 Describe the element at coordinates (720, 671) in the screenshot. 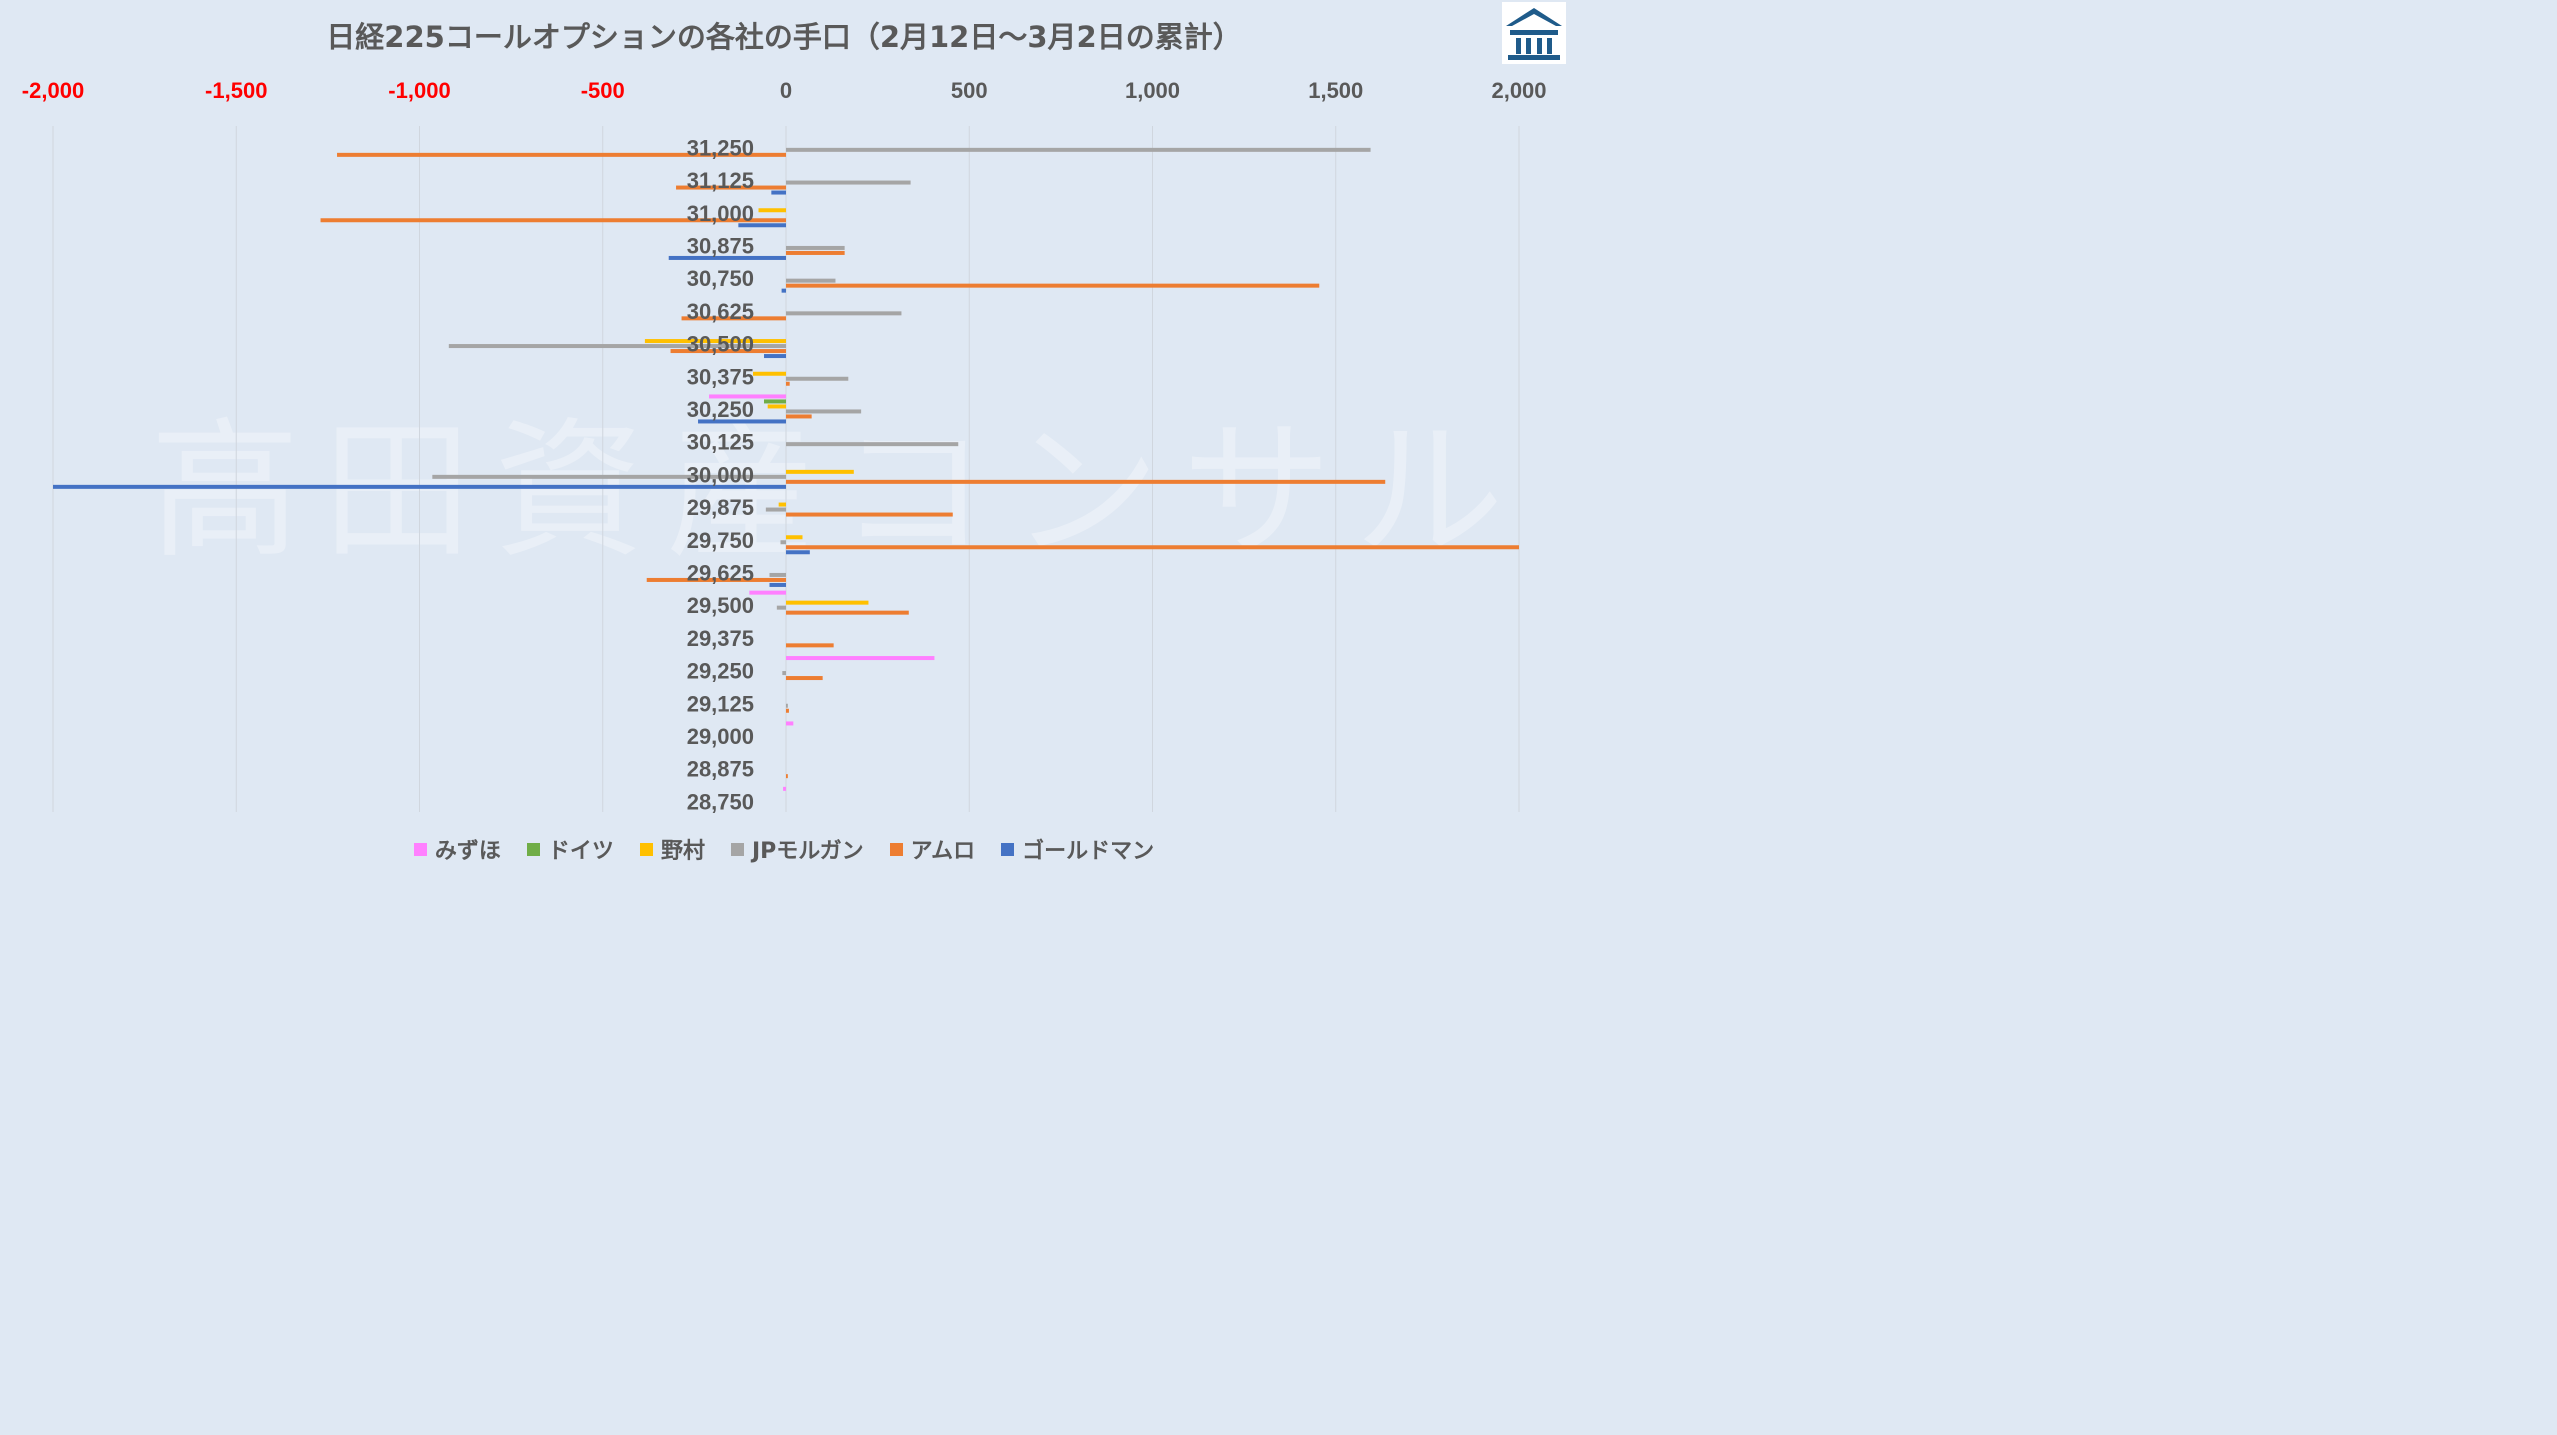

I see `category-label: 29,250` at that location.